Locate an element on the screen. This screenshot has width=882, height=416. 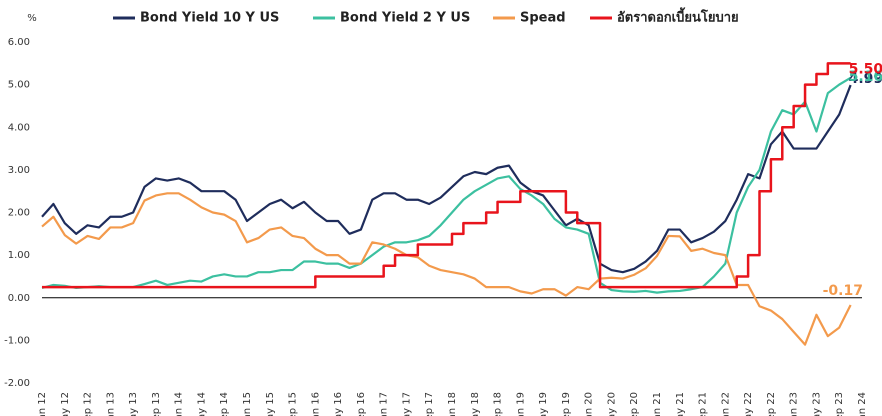
x-tick-label: May 14 is located at coordinates (201, 404).